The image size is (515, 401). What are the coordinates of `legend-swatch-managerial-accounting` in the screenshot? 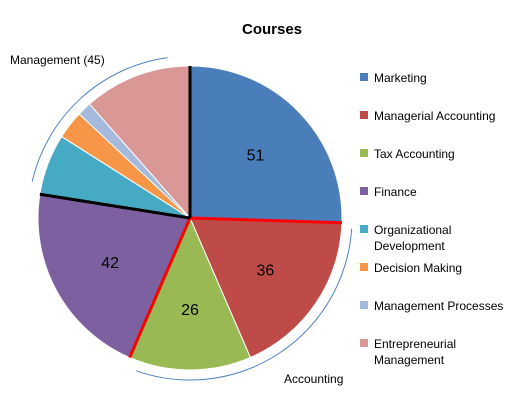 It's located at (364, 115).